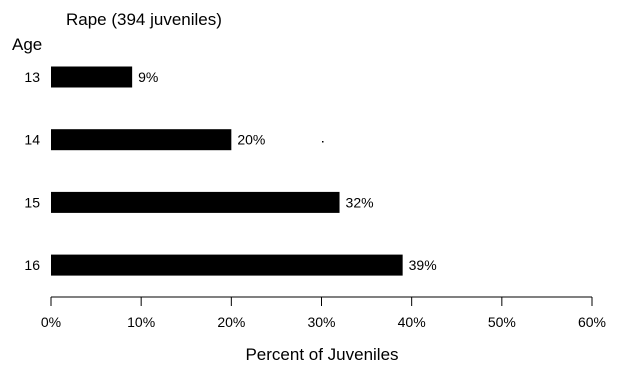  Describe the element at coordinates (592, 322) in the screenshot. I see `x-tick-label-60: 60%` at that location.